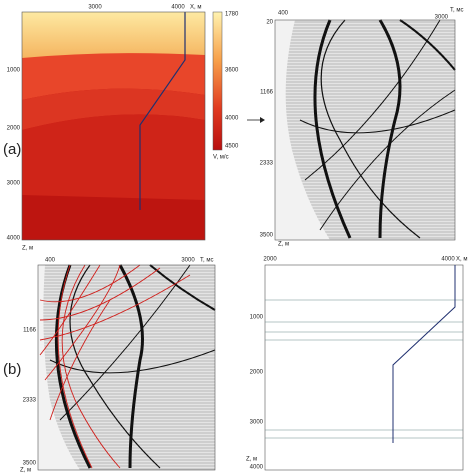 Image resolution: width=474 pixels, height=474 pixels. What do you see at coordinates (232, 119) in the screenshot?
I see `colorbar-tick: 4000` at bounding box center [232, 119].